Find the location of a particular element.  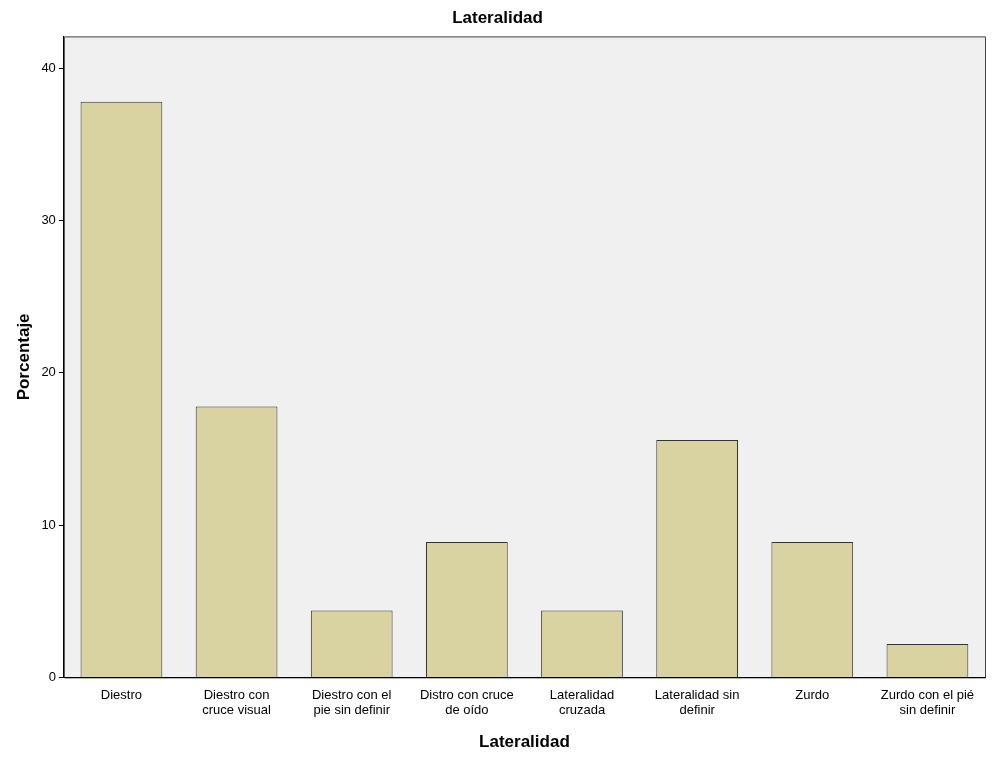

y-tick-label: 0 is located at coordinates (52, 676).